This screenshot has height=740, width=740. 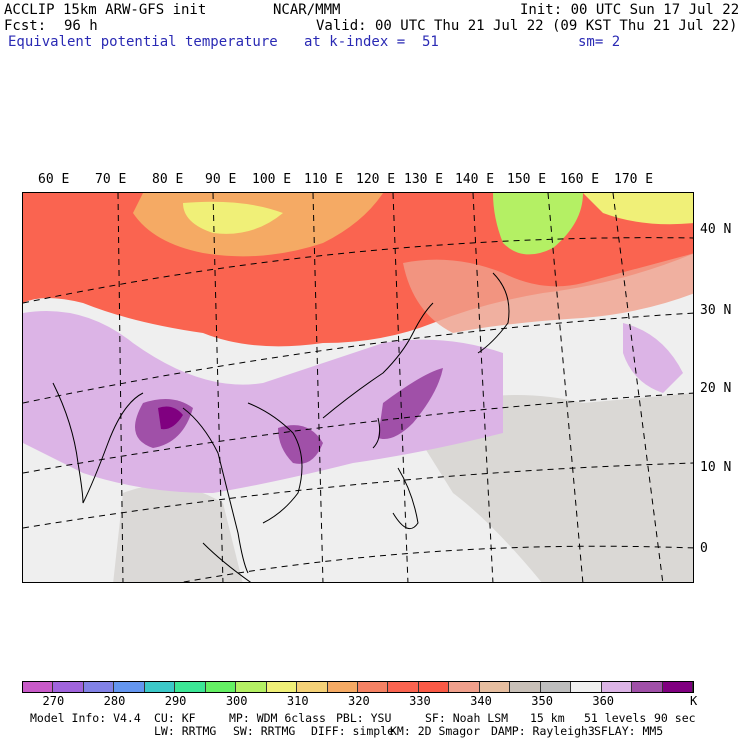 I want to click on footer-item: SFLAY: MM5, so click(x=629, y=731).